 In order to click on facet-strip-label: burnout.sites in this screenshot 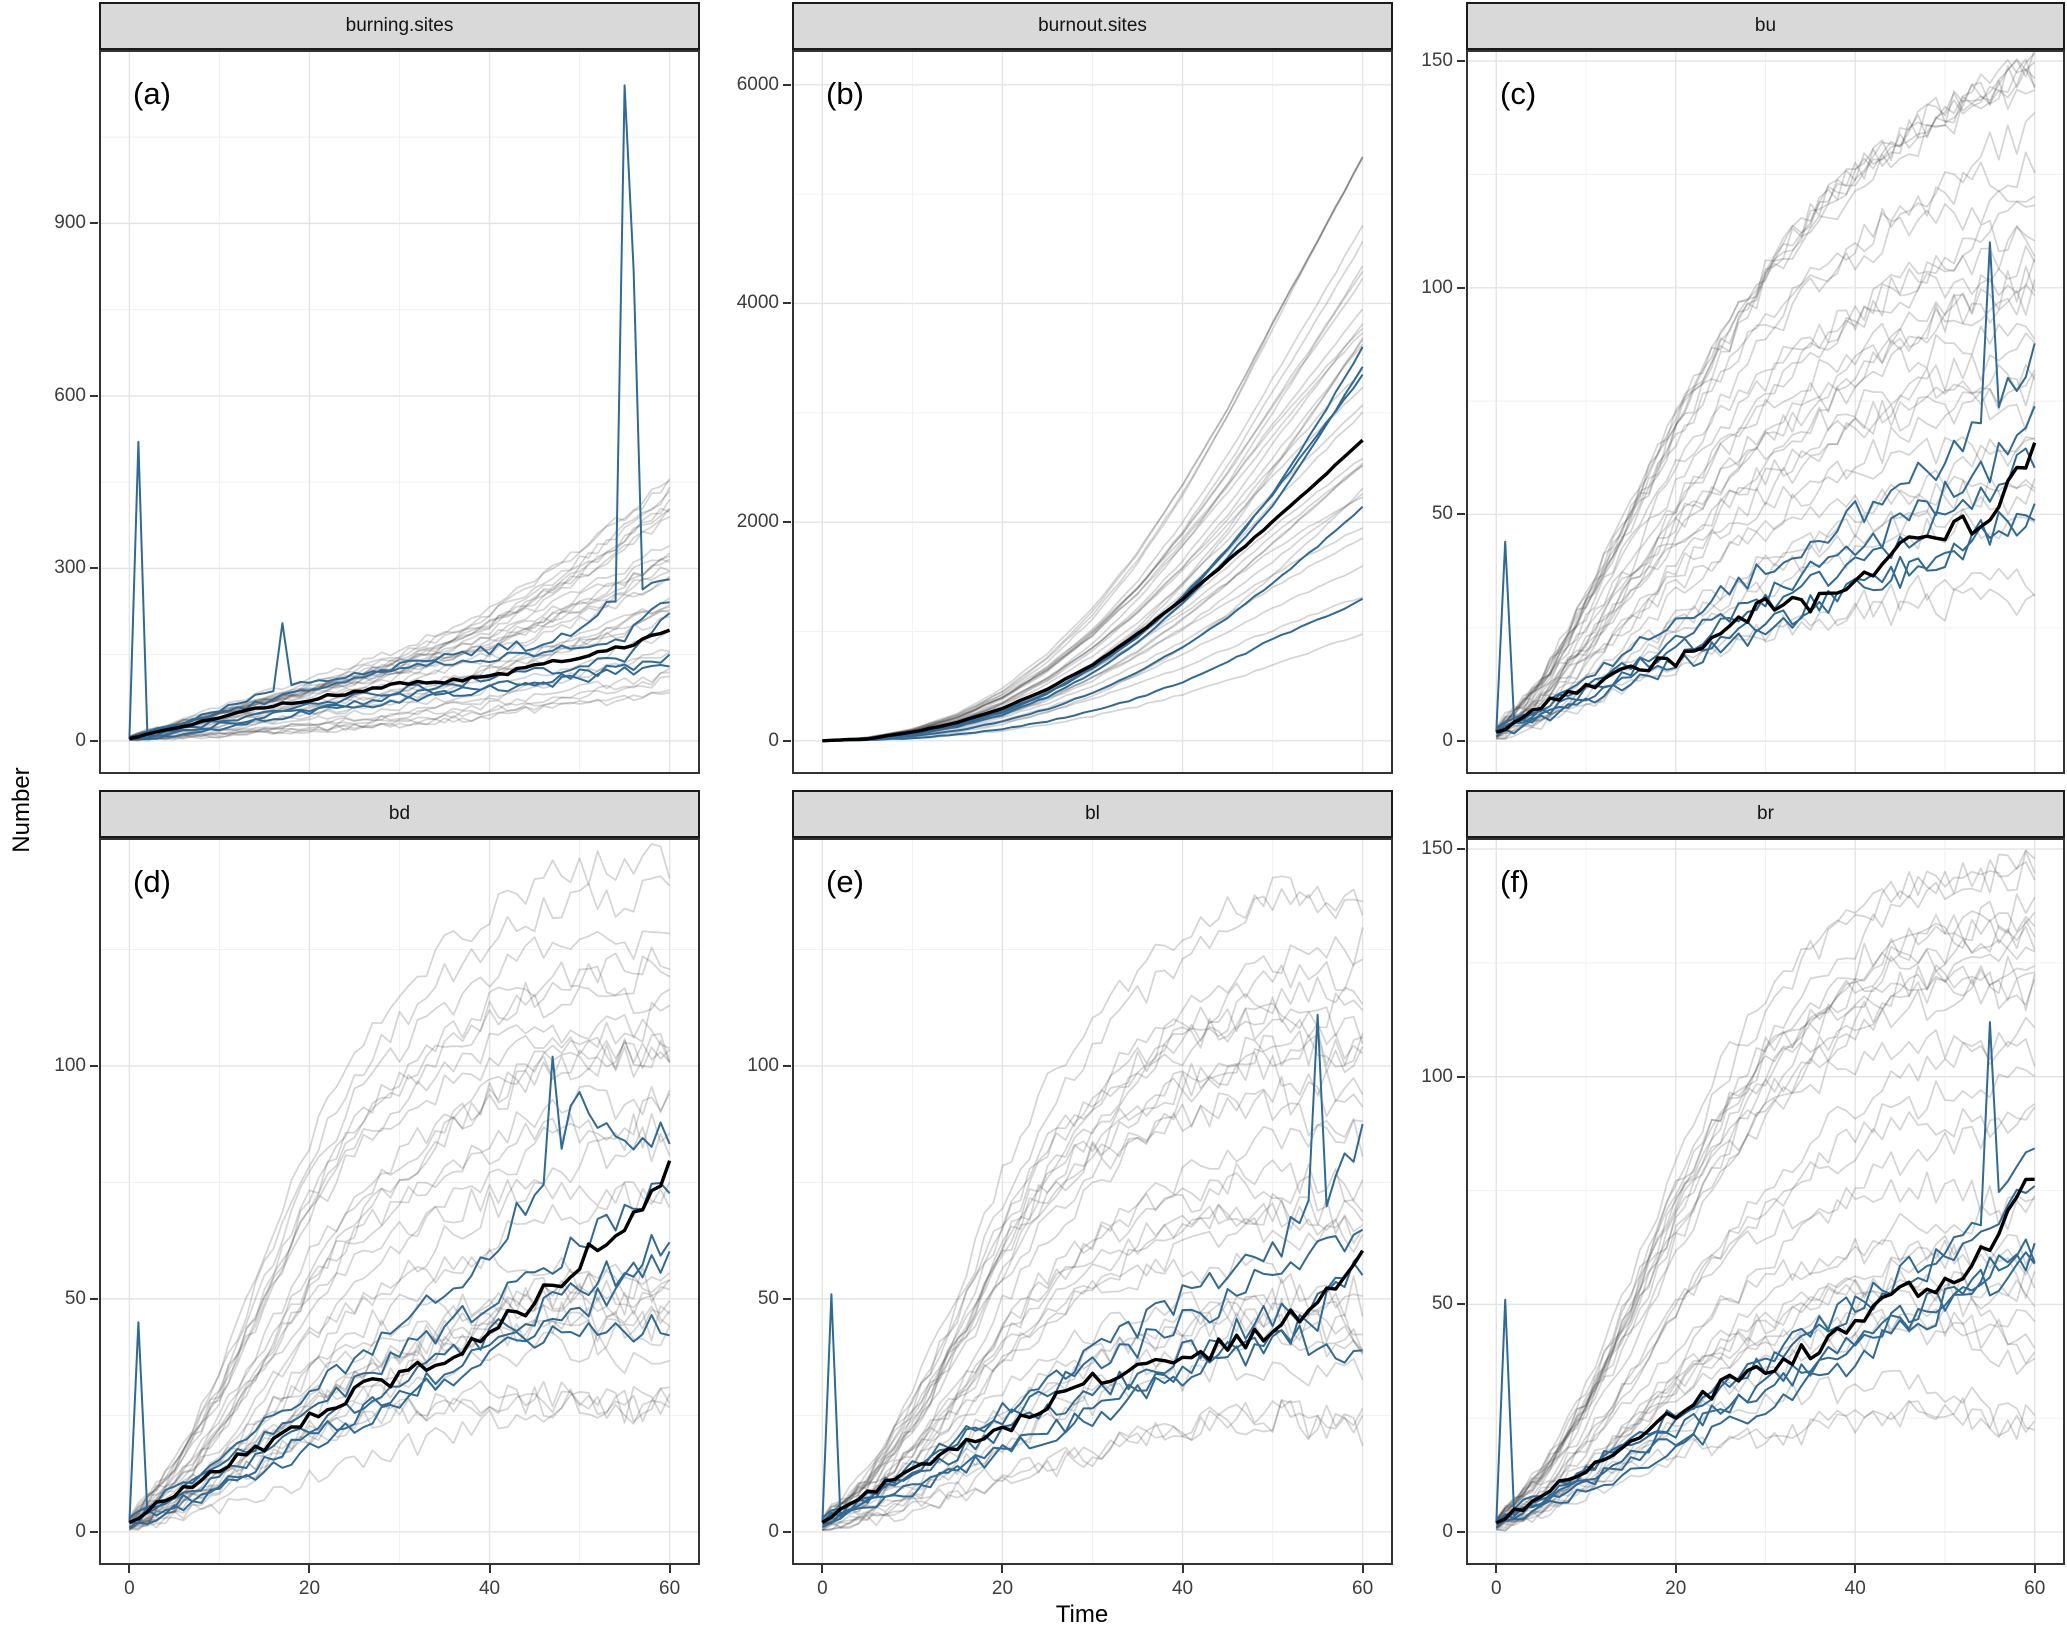, I will do `click(1092, 25)`.